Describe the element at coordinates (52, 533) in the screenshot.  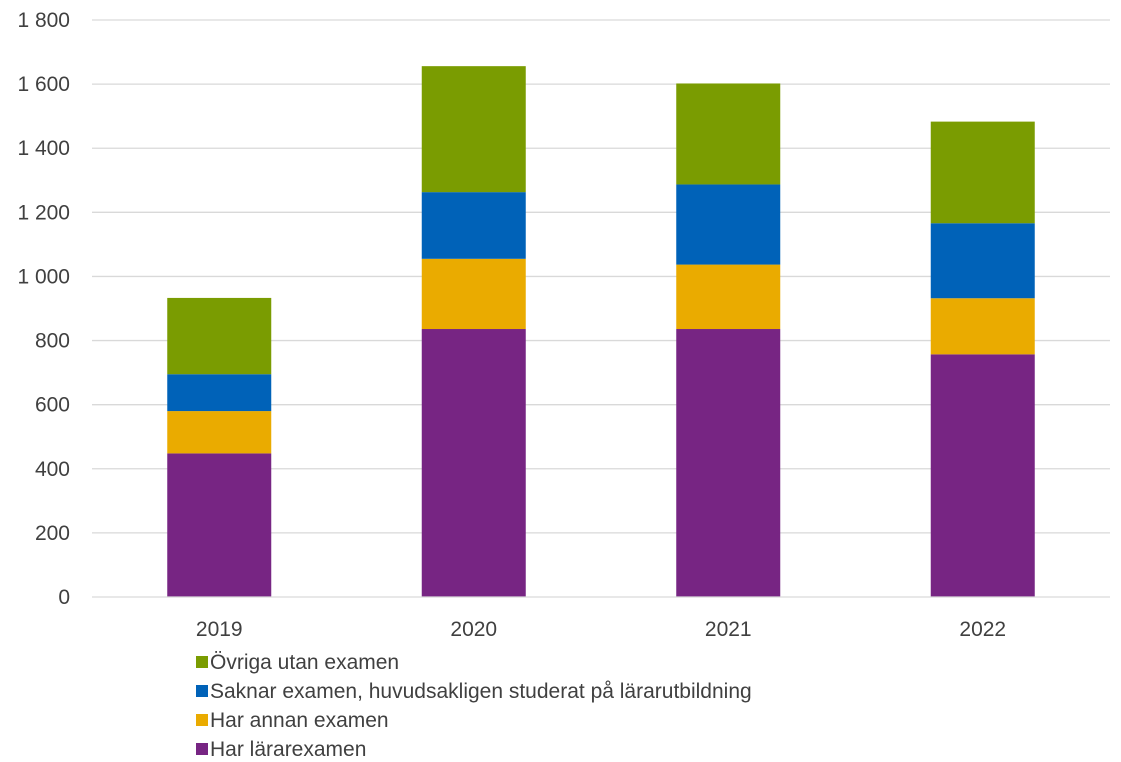
I see `y-tick-label: 200` at that location.